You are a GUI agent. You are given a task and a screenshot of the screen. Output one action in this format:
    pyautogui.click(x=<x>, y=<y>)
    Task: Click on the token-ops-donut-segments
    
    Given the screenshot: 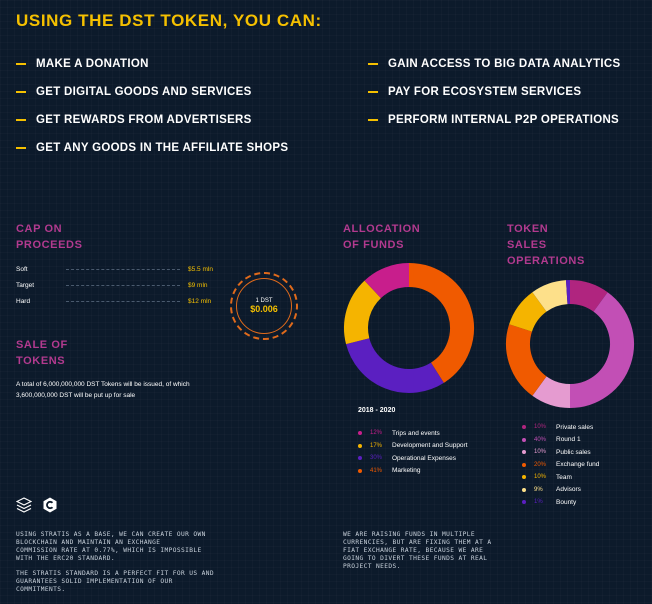 What is the action you would take?
    pyautogui.click(x=570, y=344)
    